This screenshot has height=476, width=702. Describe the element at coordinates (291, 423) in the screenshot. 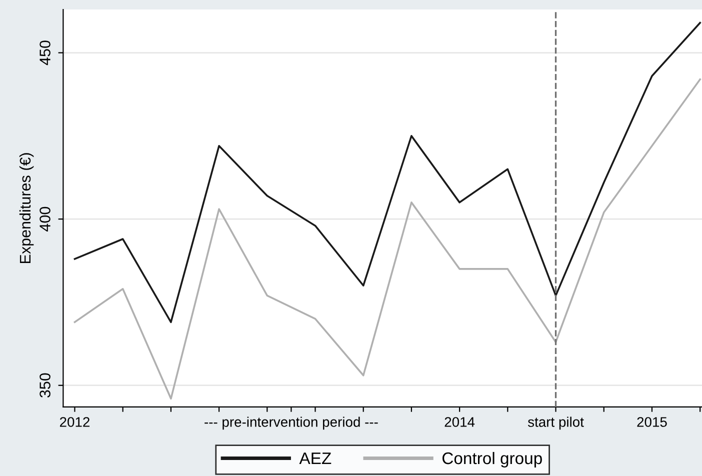

I see `x-tick-label: --- pre-intervention period ---` at that location.